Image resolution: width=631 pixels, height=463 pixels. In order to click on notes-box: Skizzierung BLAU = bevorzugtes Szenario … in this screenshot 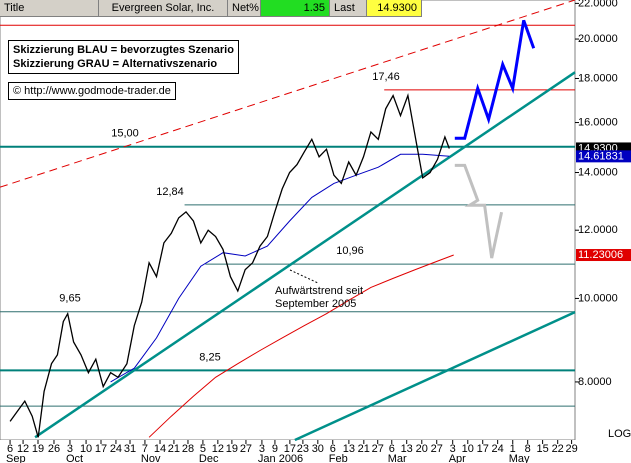, I will do `click(123, 57)`.